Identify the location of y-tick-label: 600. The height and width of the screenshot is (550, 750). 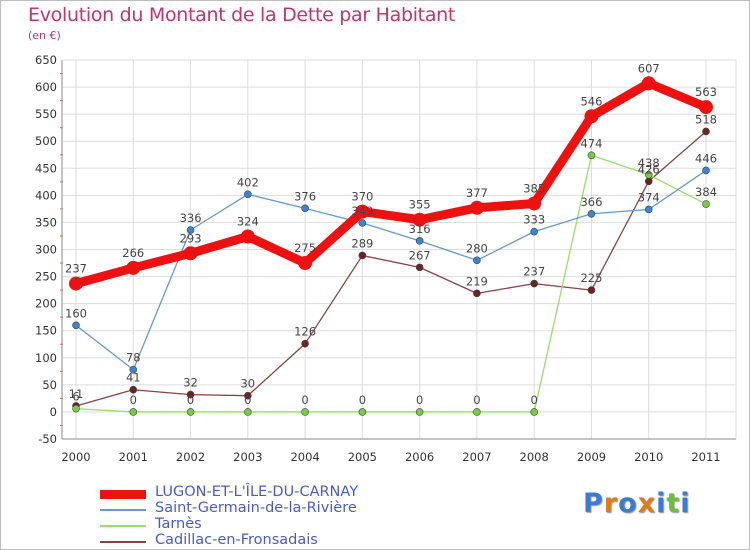
(46, 87).